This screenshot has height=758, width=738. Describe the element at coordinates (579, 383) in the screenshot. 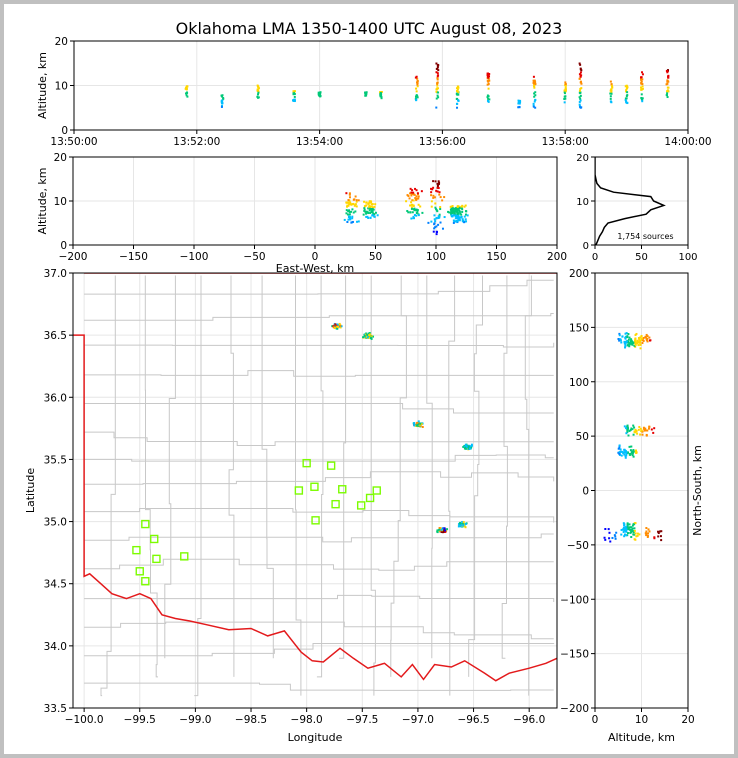

I see `y-tick-label: 100` at that location.